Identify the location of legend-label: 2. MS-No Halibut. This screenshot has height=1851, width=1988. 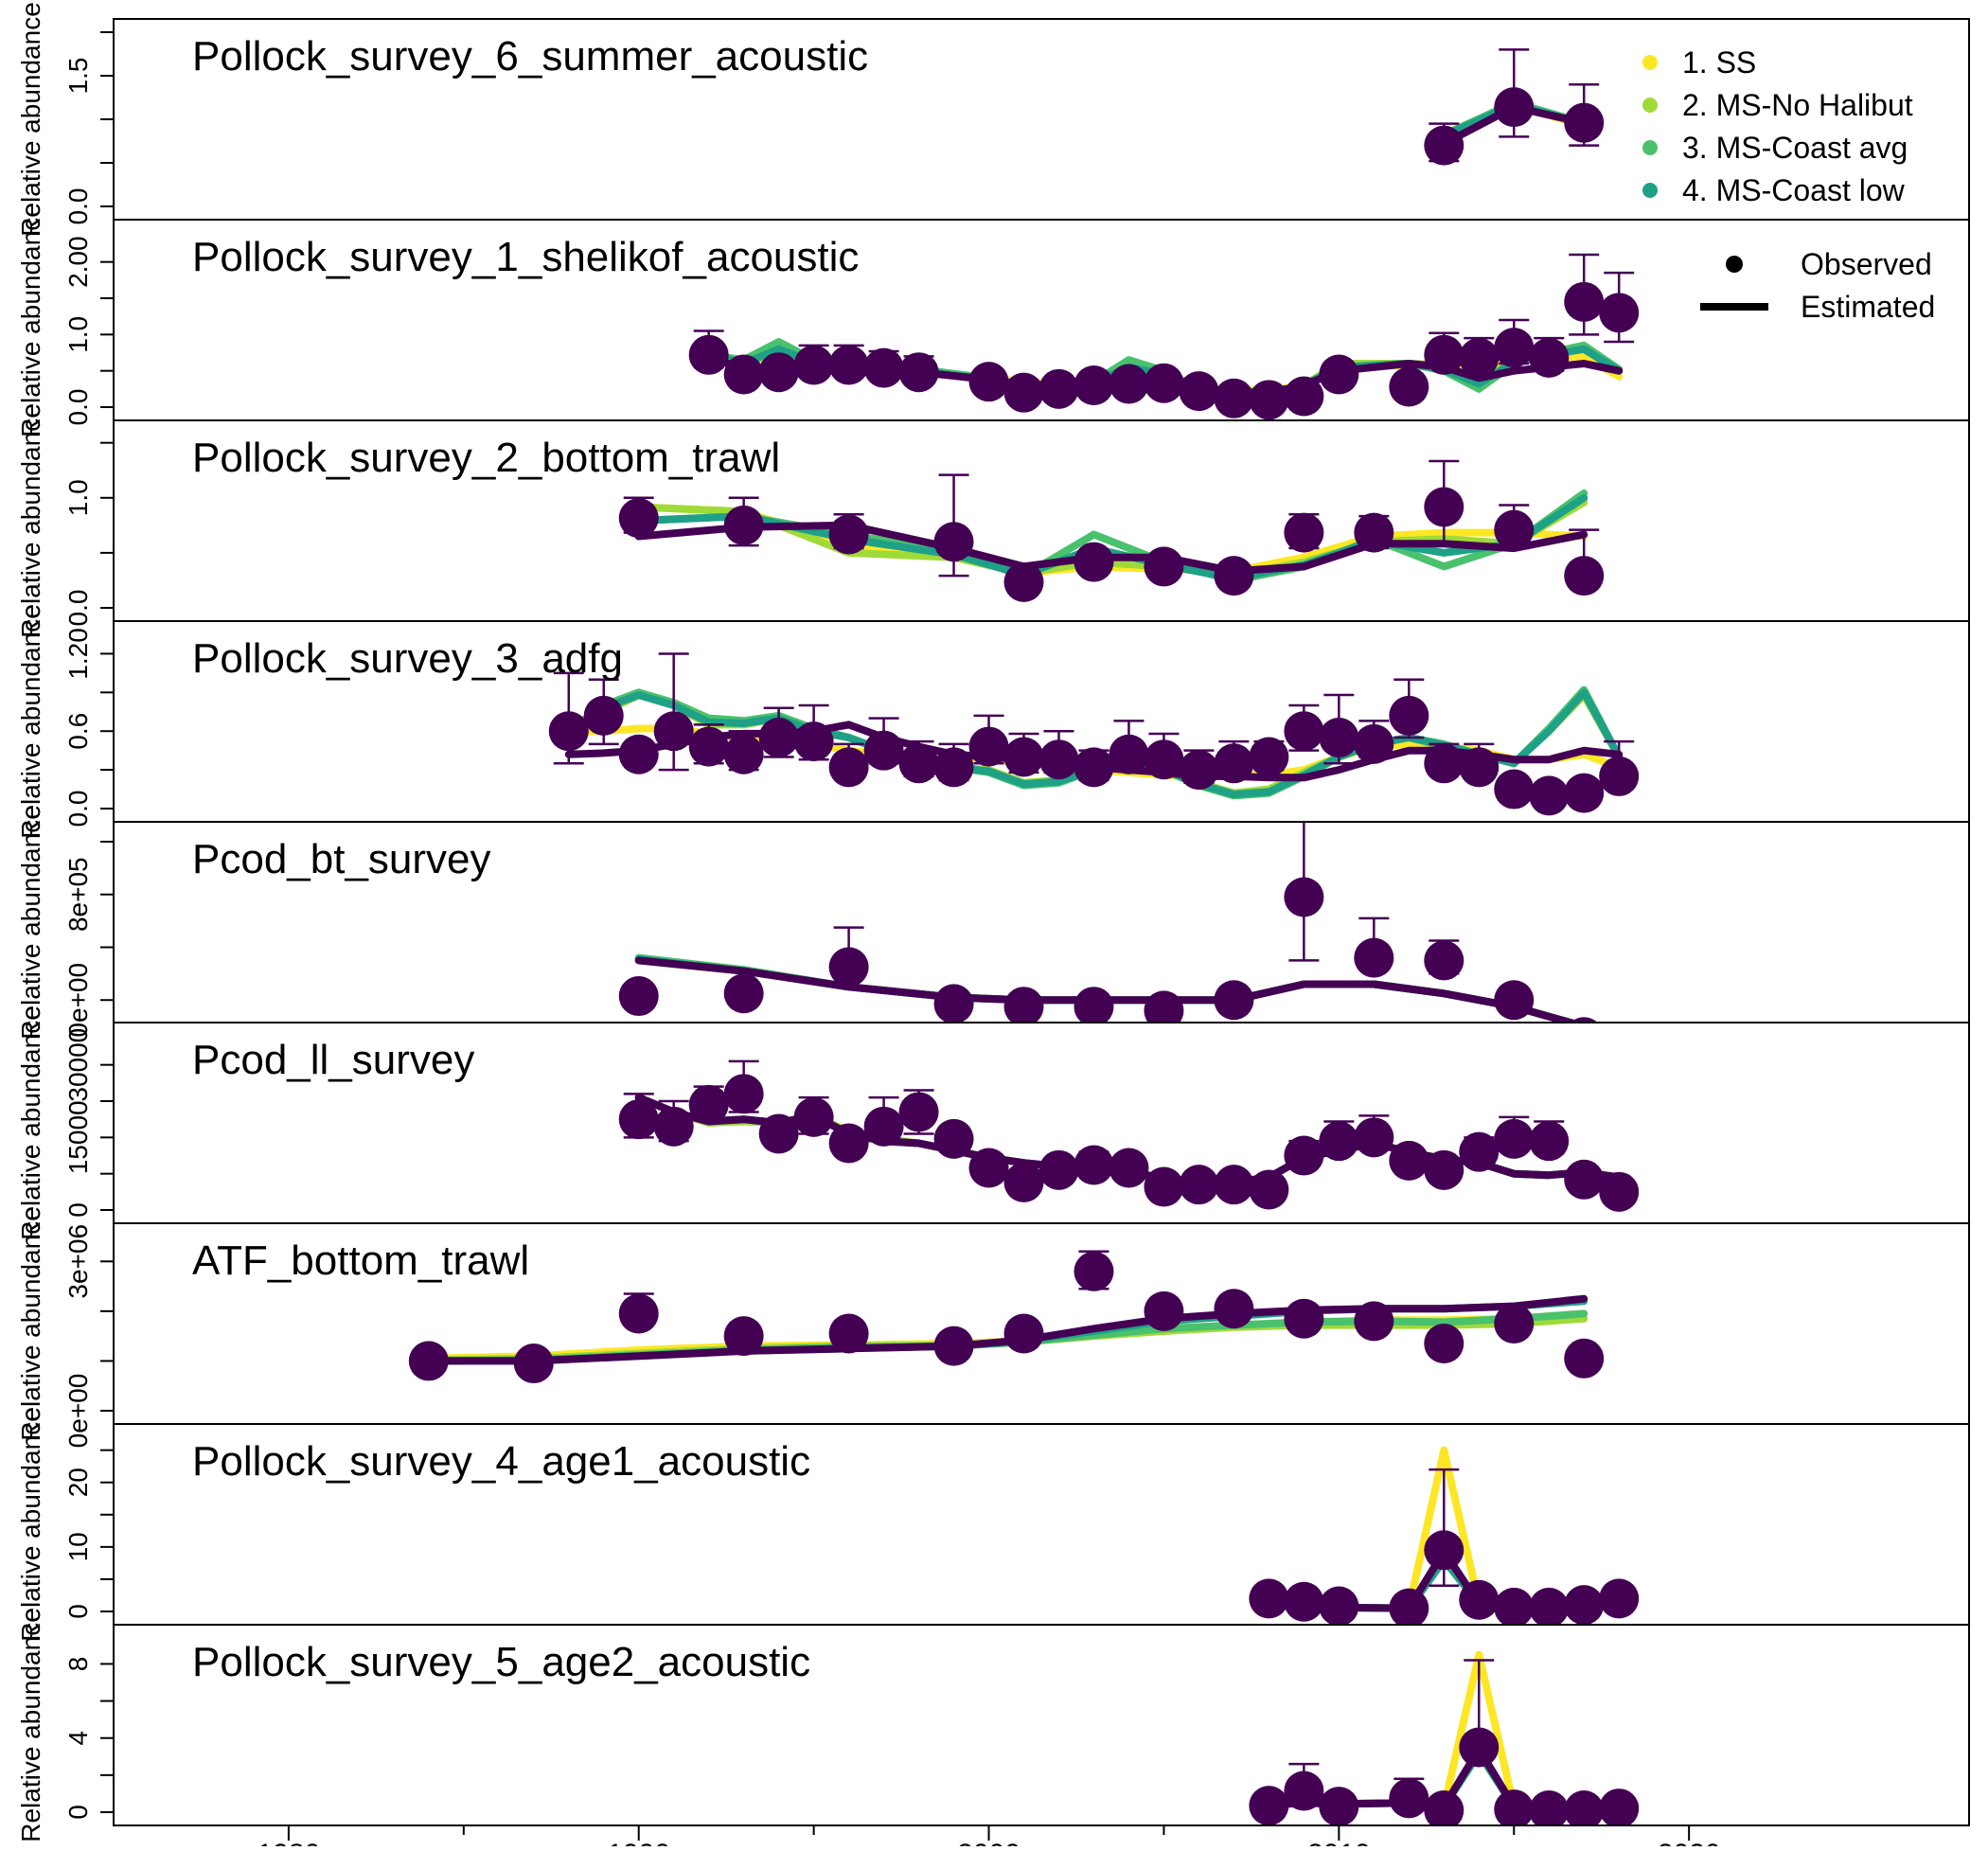
(1797, 105).